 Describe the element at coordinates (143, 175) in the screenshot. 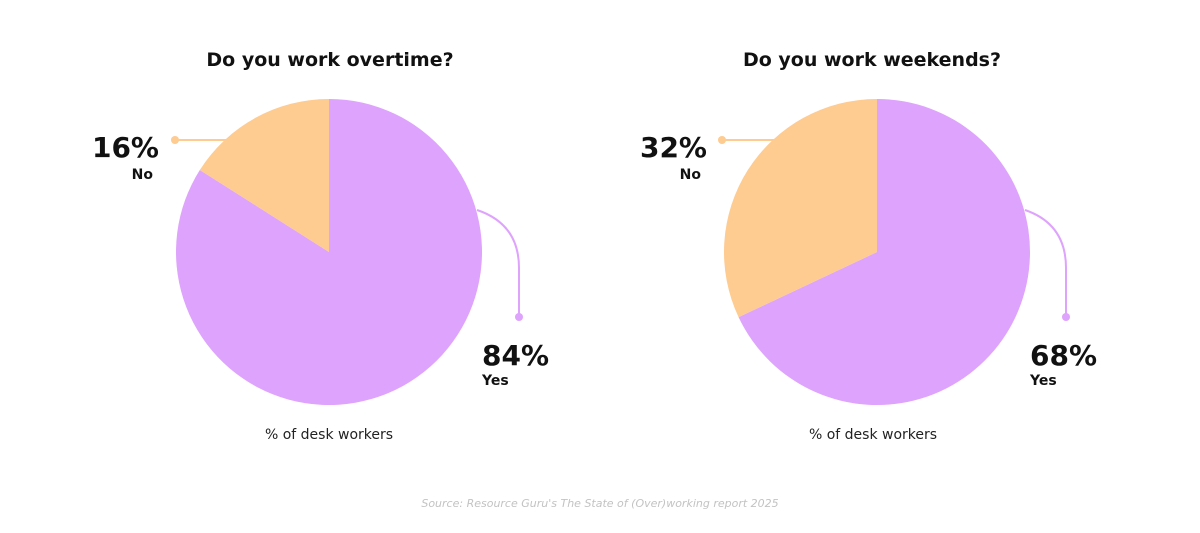

I see `no-category-label-overtime: No` at that location.